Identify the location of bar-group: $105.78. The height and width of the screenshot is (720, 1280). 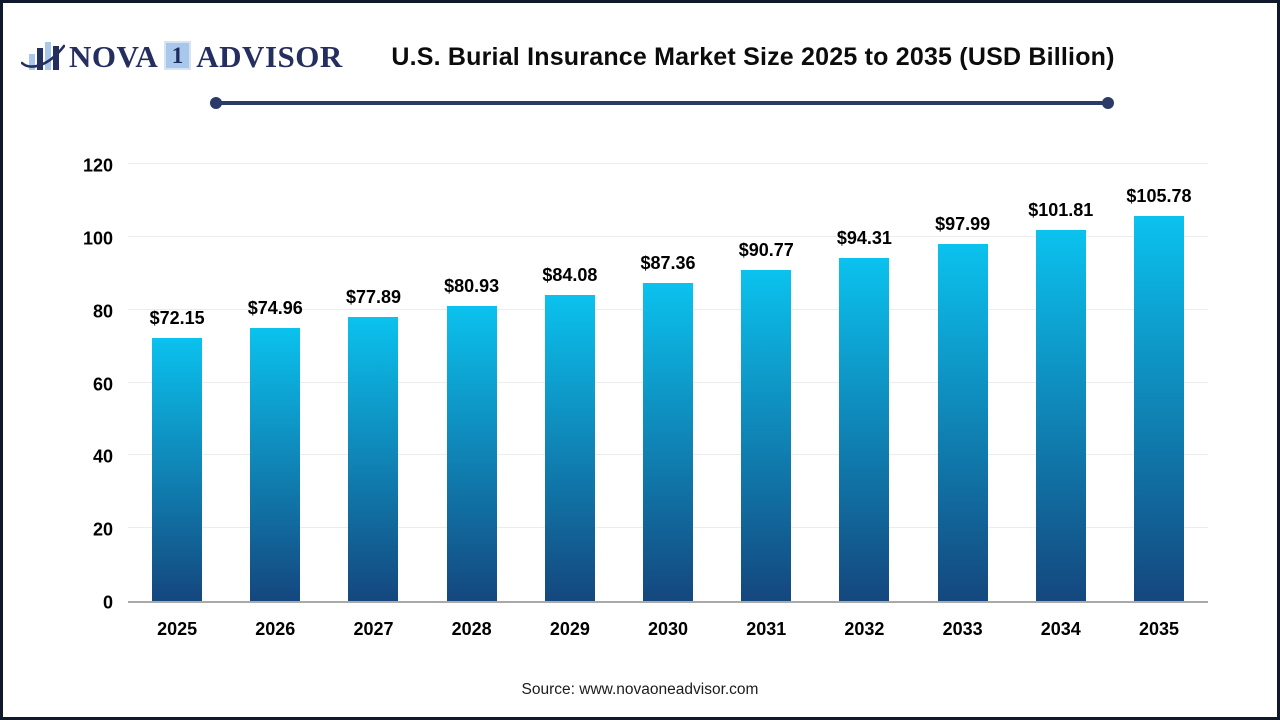
(1159, 383).